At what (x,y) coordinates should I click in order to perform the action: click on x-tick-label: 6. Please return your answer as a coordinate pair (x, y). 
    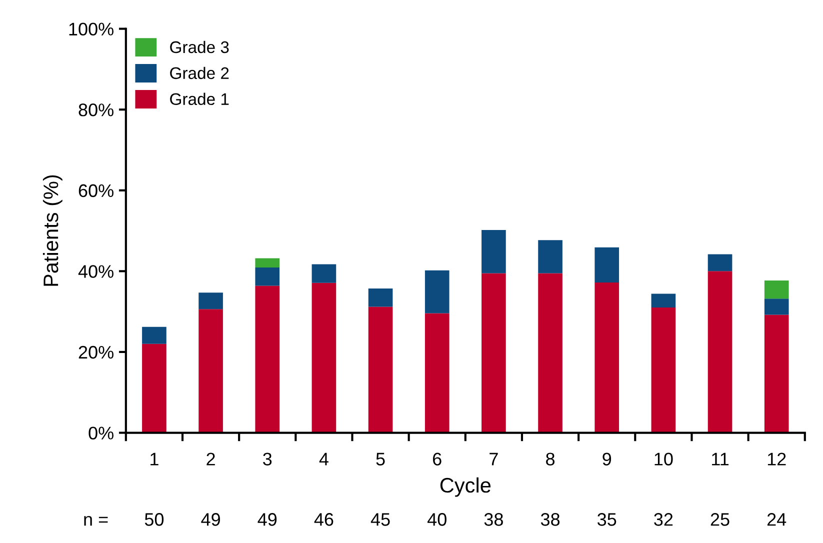
    Looking at the image, I should click on (437, 459).